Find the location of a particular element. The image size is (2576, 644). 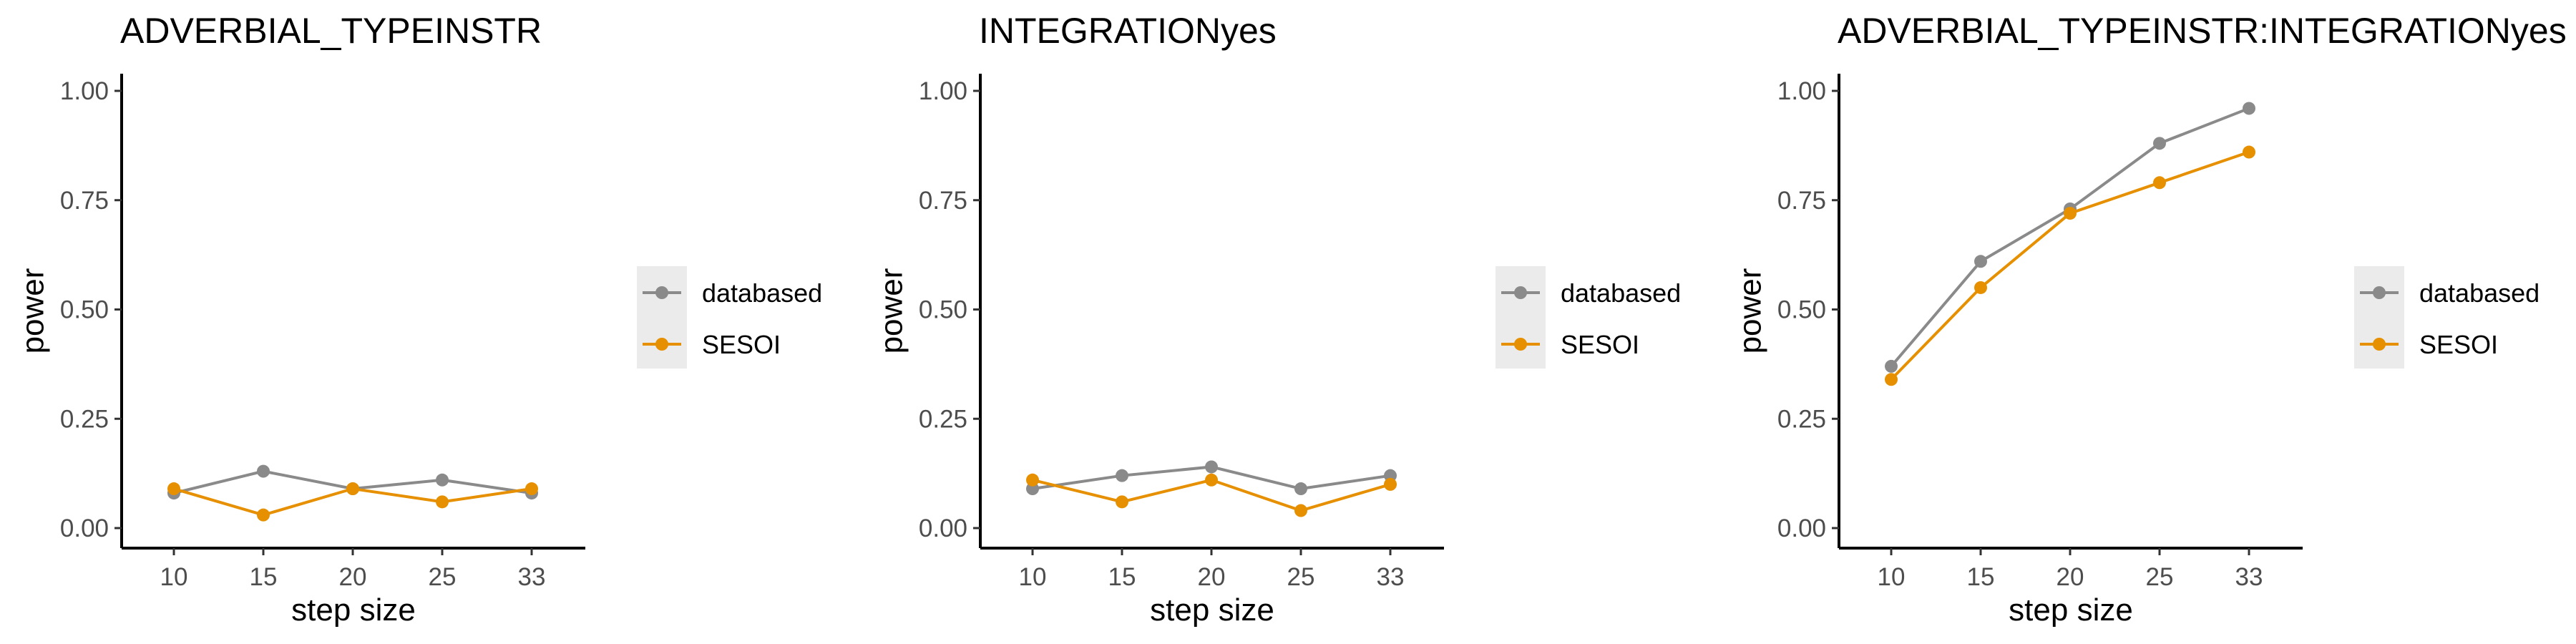

chart-title: INTEGRATIONyes is located at coordinates (1128, 31).